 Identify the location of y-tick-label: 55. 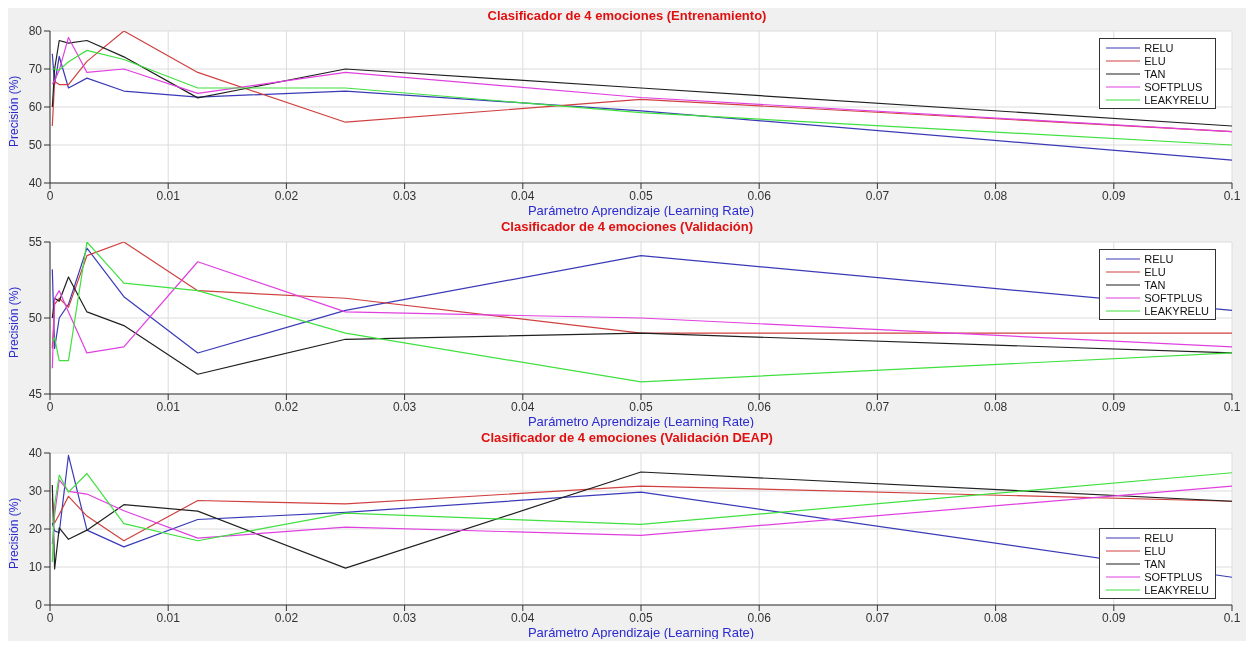
(35, 242).